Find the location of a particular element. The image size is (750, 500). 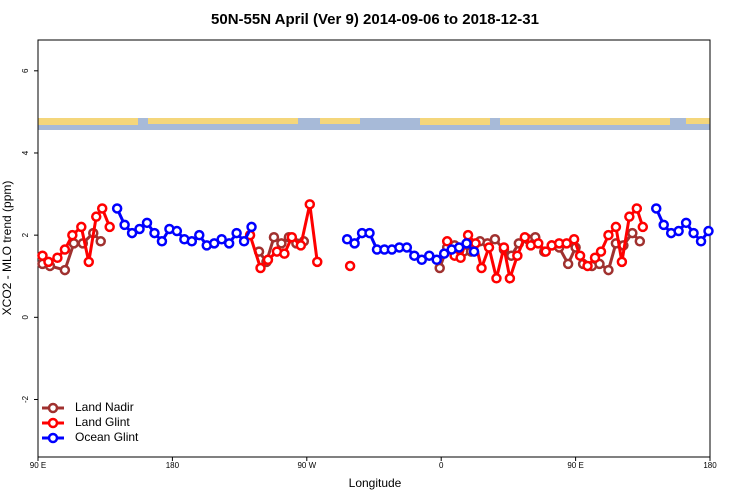

legend-label: Ocean Glint is located at coordinates (107, 437).